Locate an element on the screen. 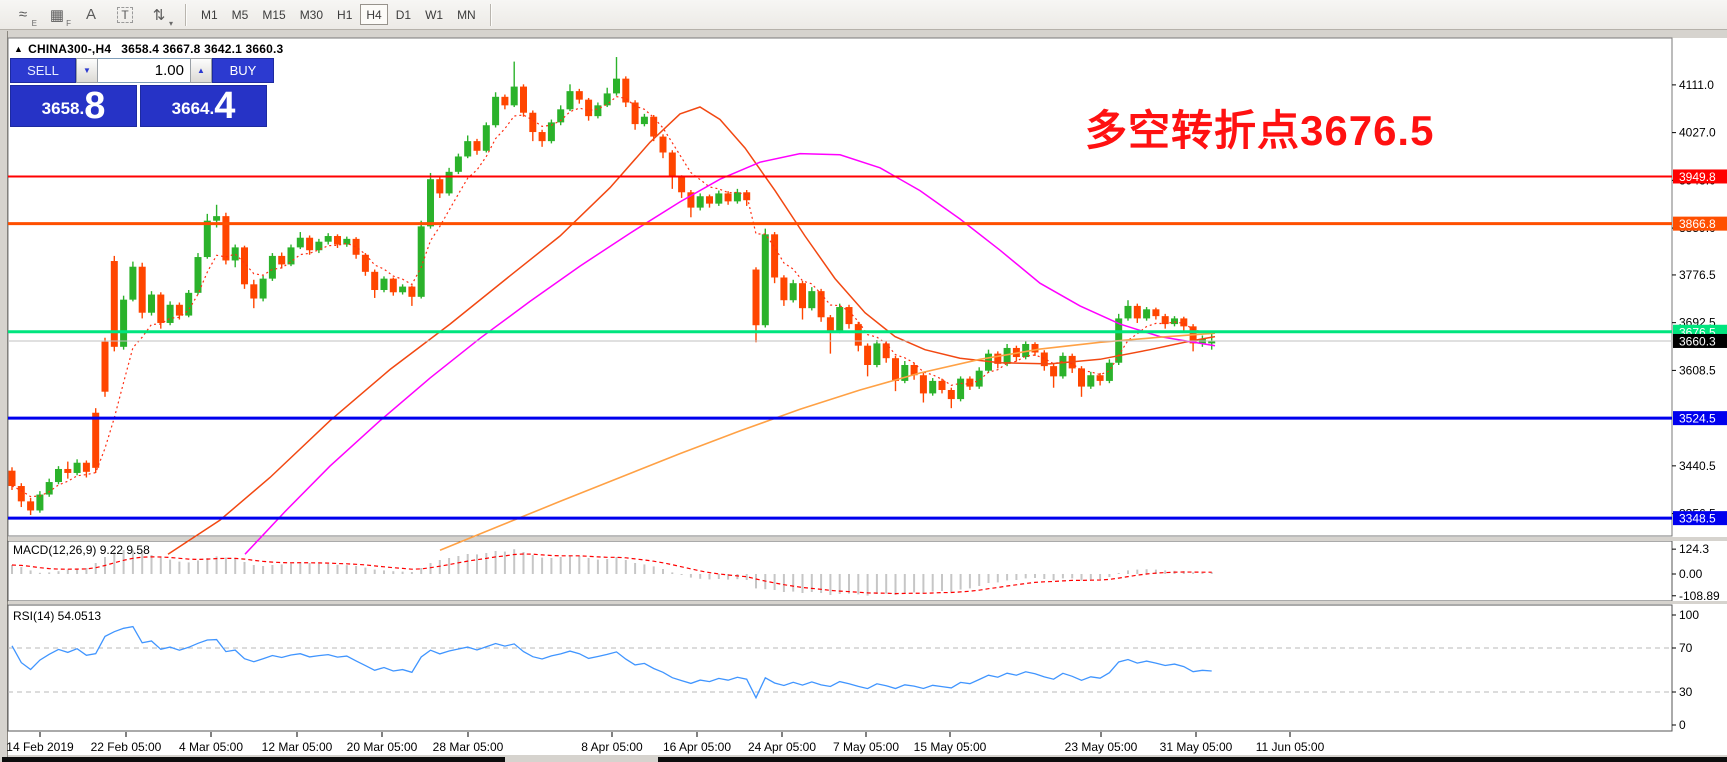  timeframe-button-W1: W1 is located at coordinates (434, 14).